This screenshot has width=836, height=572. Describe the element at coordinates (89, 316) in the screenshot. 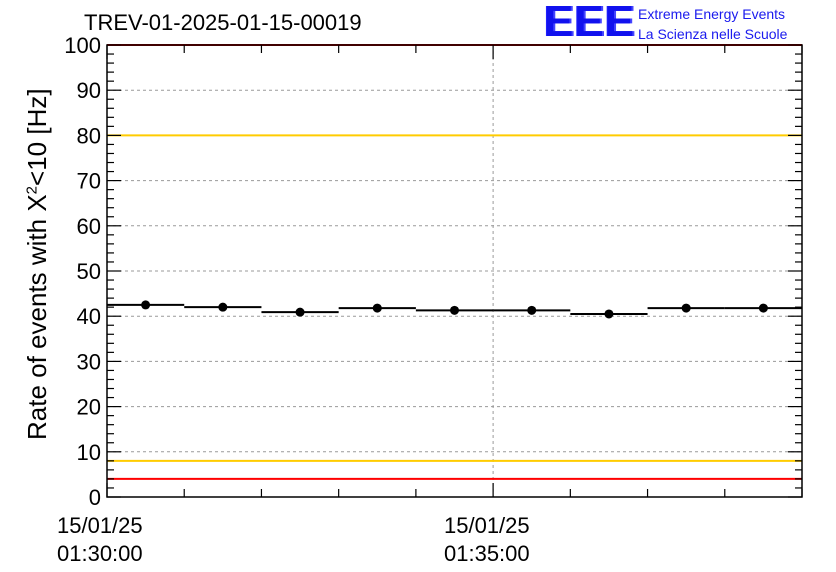

I see `y-tick-label: 40` at that location.